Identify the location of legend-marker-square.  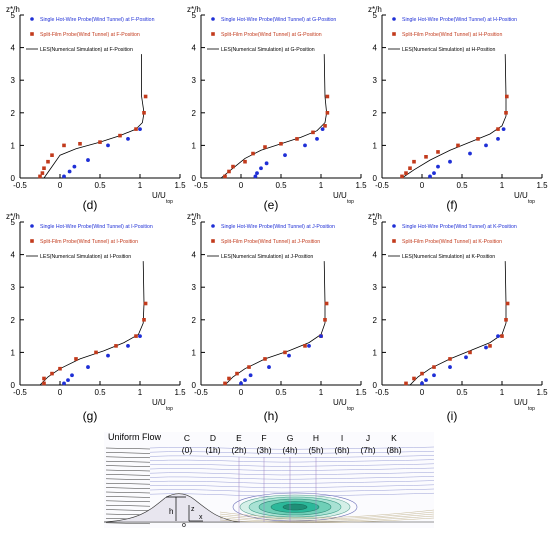
(394, 241).